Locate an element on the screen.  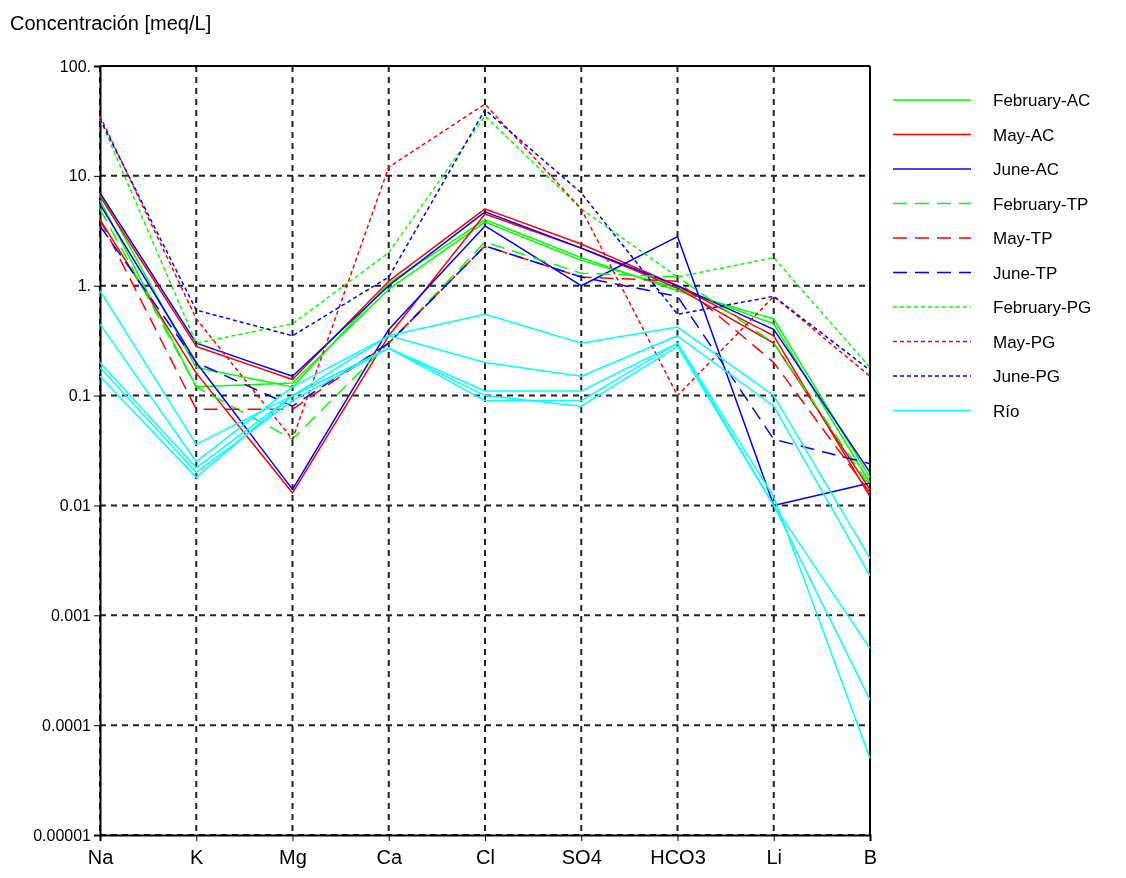
legend-label: June-TP is located at coordinates (1025, 273).